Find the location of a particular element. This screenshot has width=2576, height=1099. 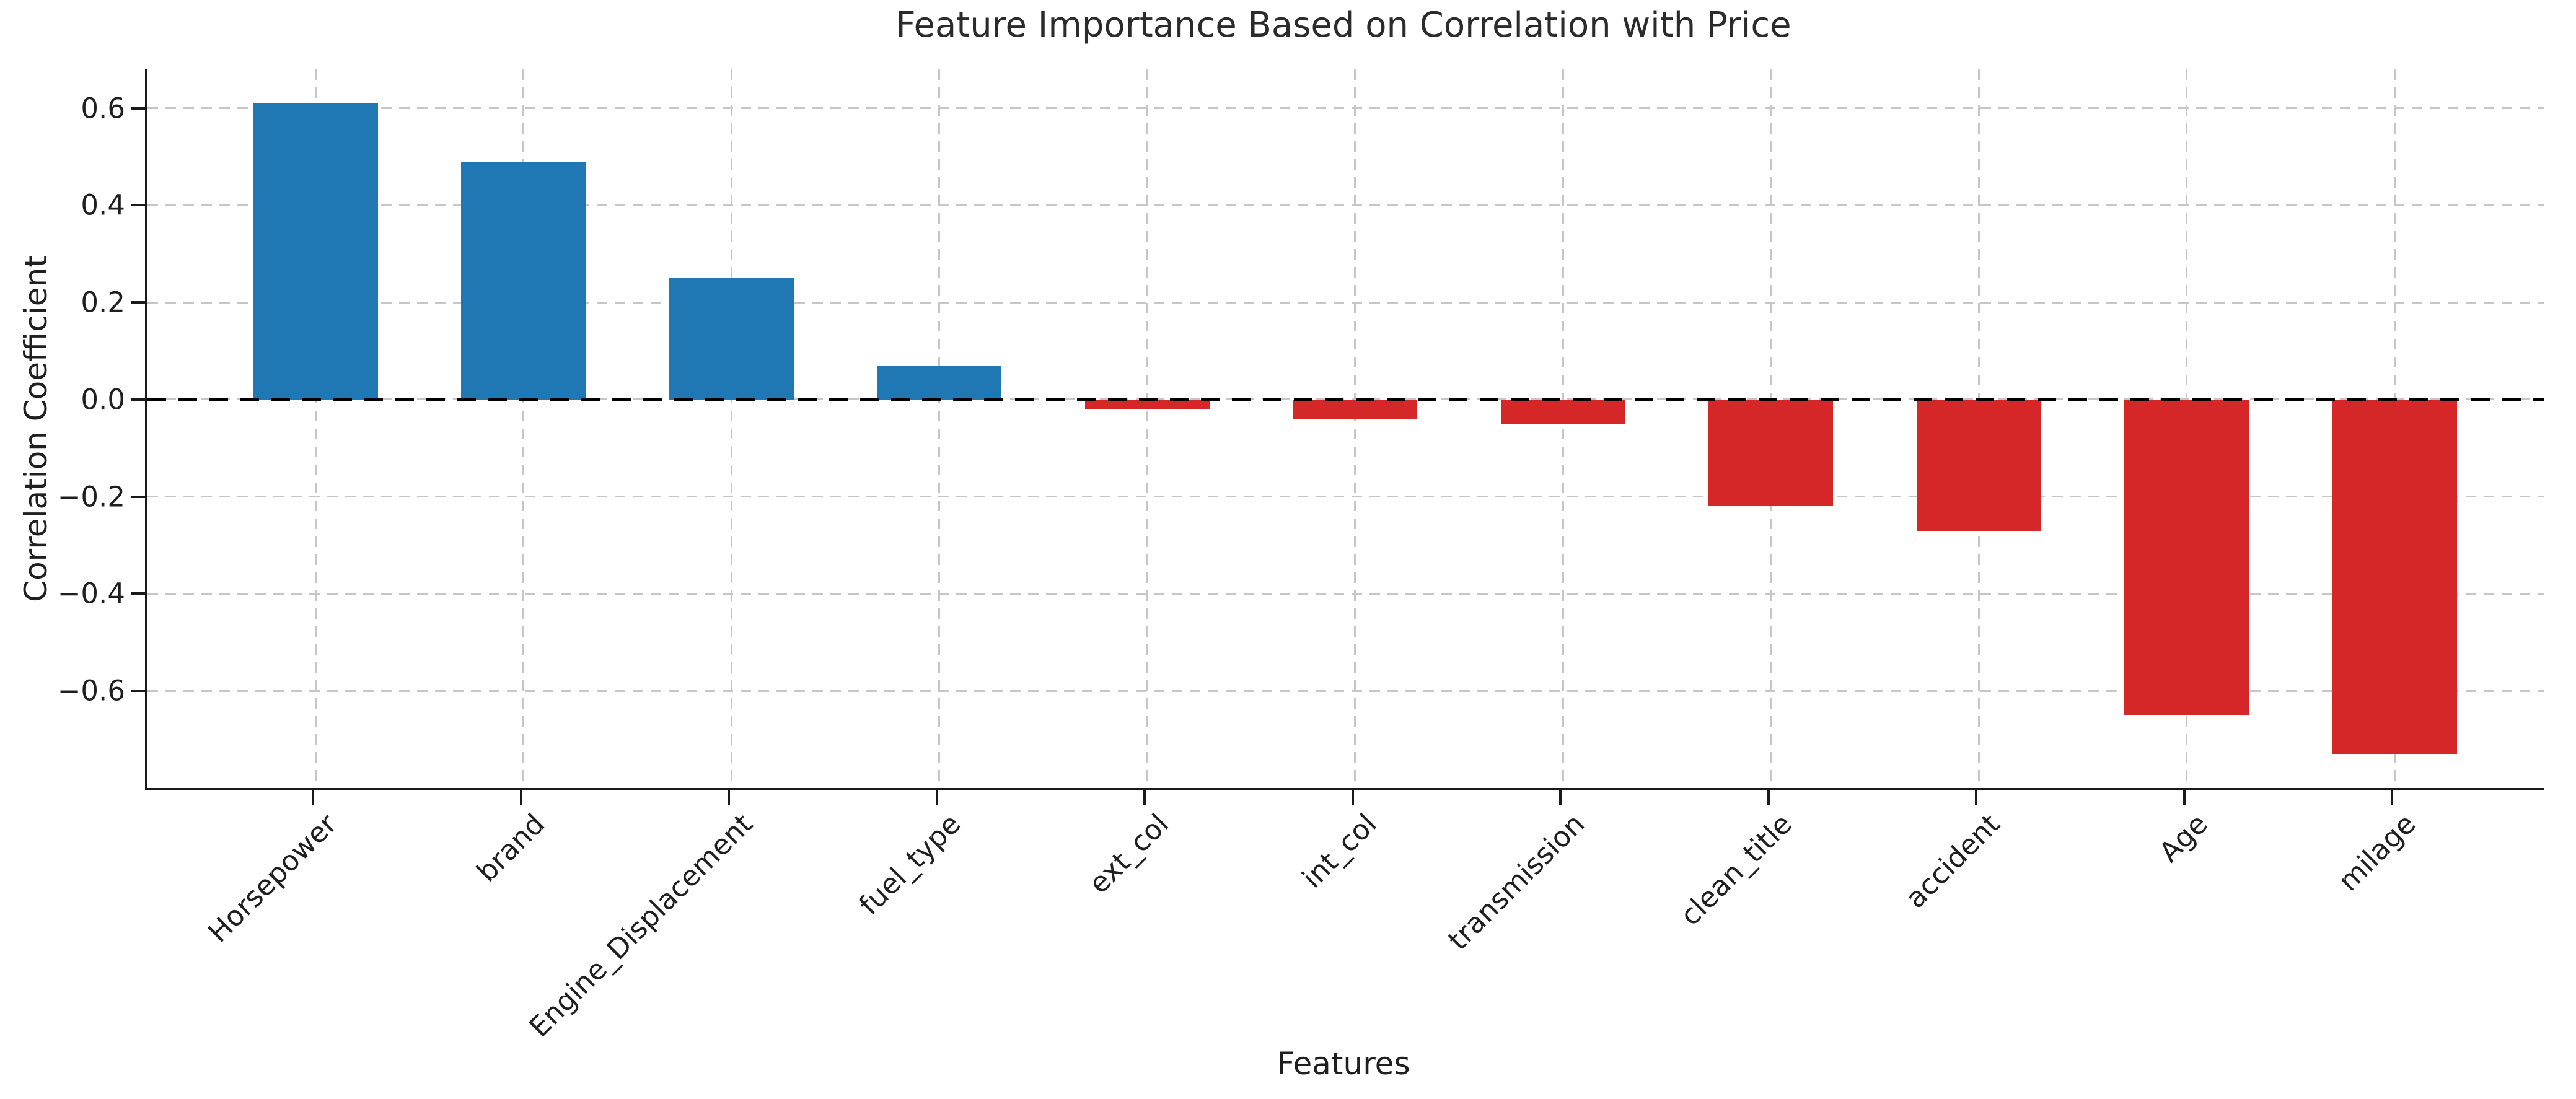

x-tick-label: int_col is located at coordinates (1339, 851).